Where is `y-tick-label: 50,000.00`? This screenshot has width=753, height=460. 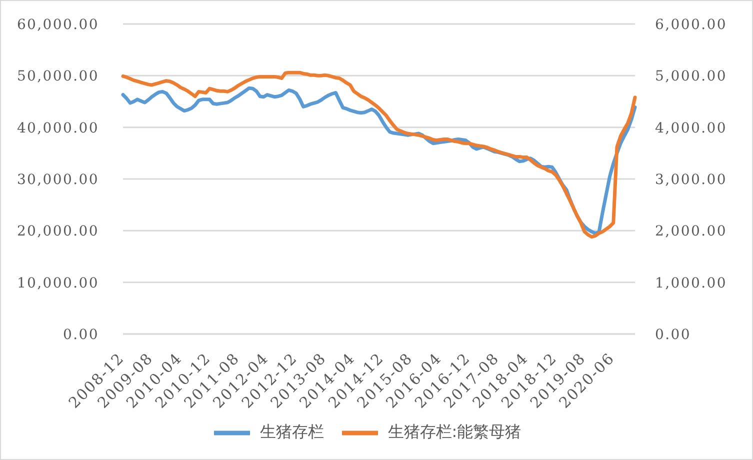
y-tick-label: 50,000.00 is located at coordinates (57, 76).